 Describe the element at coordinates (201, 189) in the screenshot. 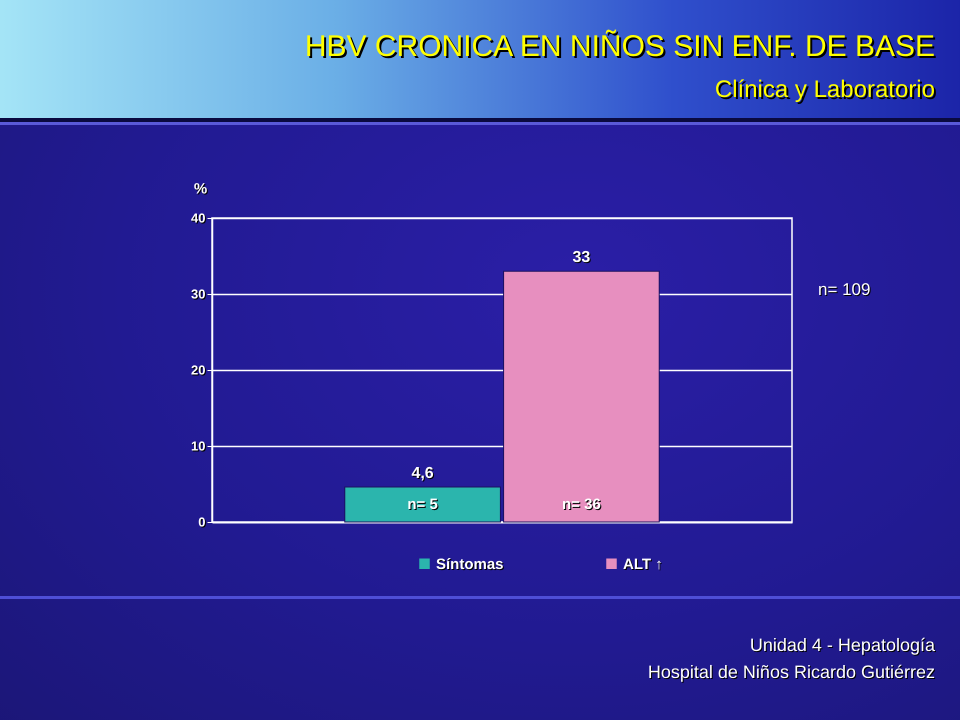

I see `y-axis-title: %` at that location.